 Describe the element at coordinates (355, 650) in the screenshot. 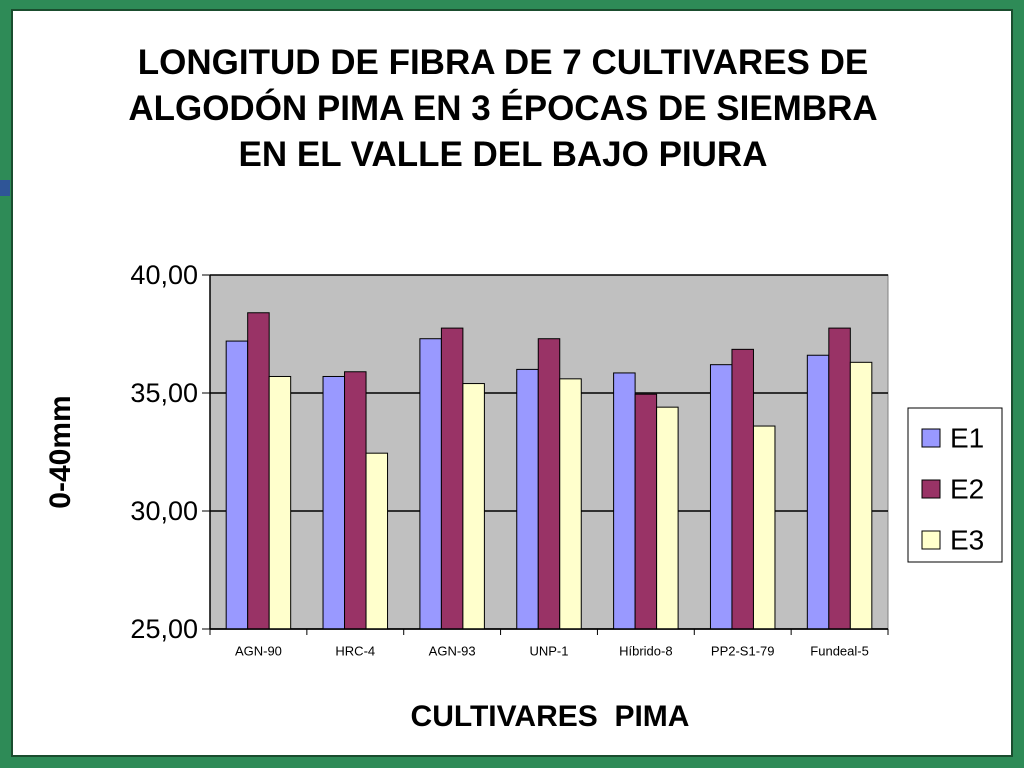

I see `x-tick-label: HRC-4` at that location.